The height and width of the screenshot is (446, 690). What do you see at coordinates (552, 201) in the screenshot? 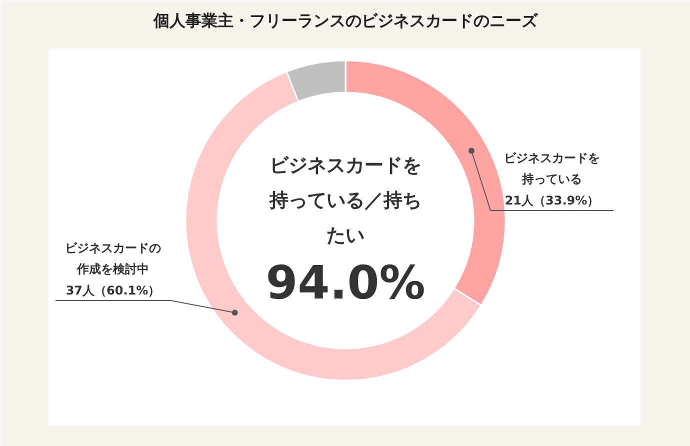
I see `data-label: 21人（33.9%）` at bounding box center [552, 201].